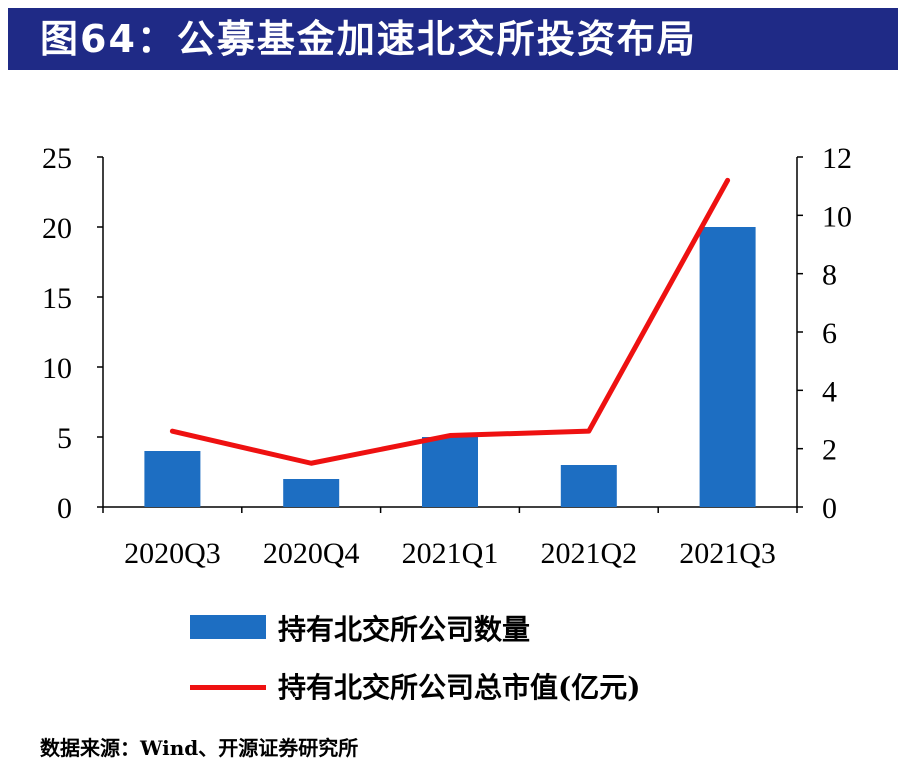  I want to click on left-tick-label: 20, so click(57, 228).